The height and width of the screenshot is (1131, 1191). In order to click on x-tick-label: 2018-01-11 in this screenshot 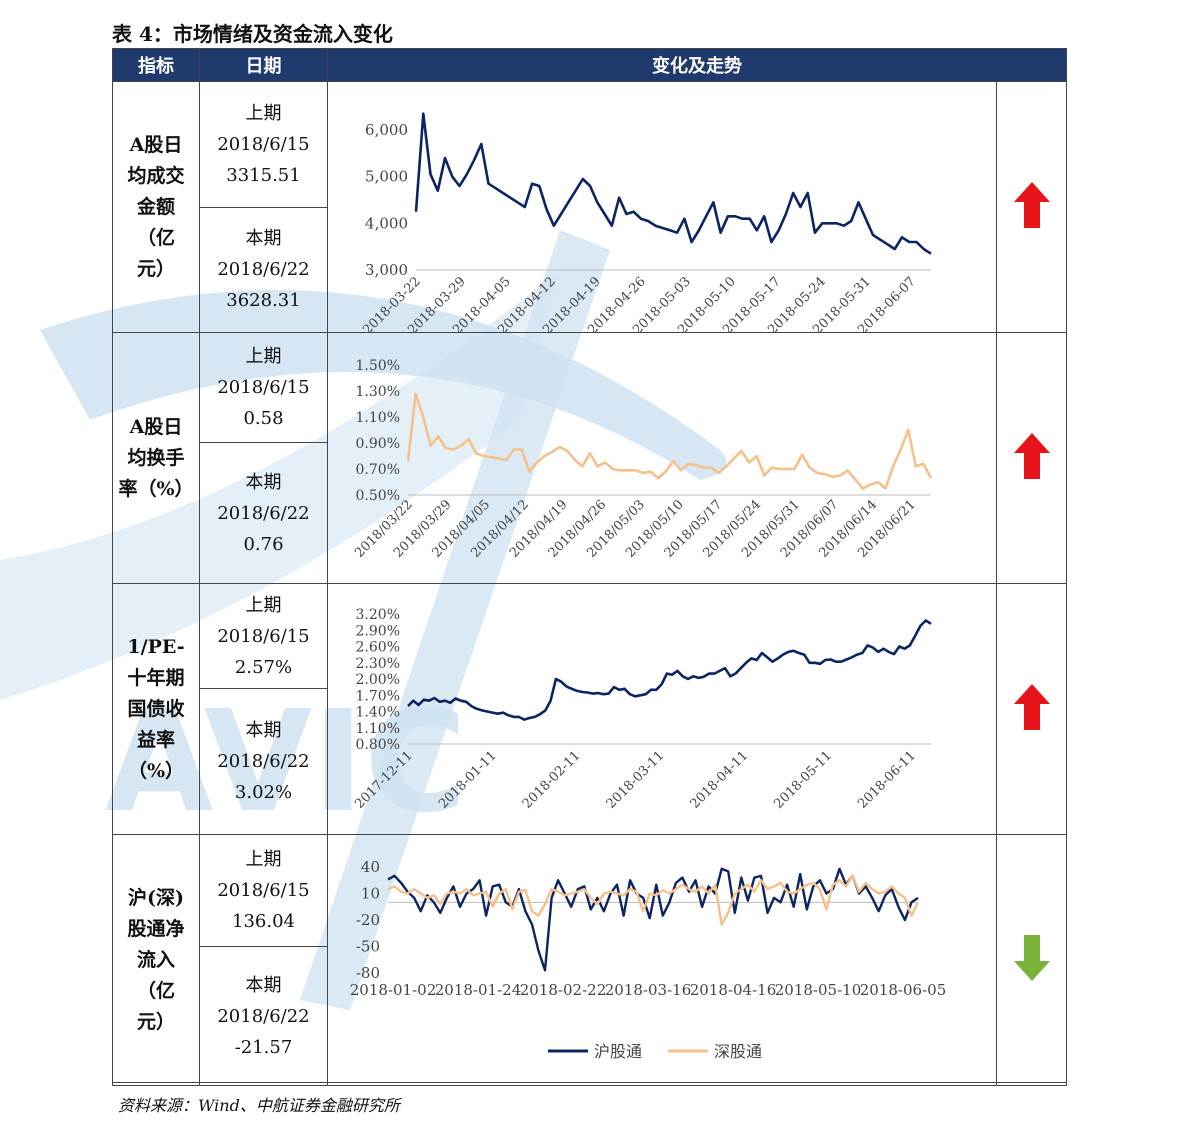, I will do `click(468, 780)`.